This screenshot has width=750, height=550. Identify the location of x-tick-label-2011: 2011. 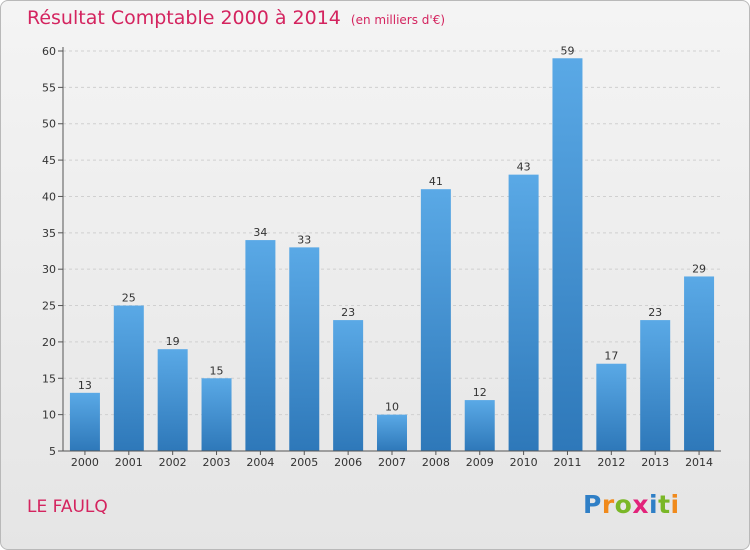
(567, 462).